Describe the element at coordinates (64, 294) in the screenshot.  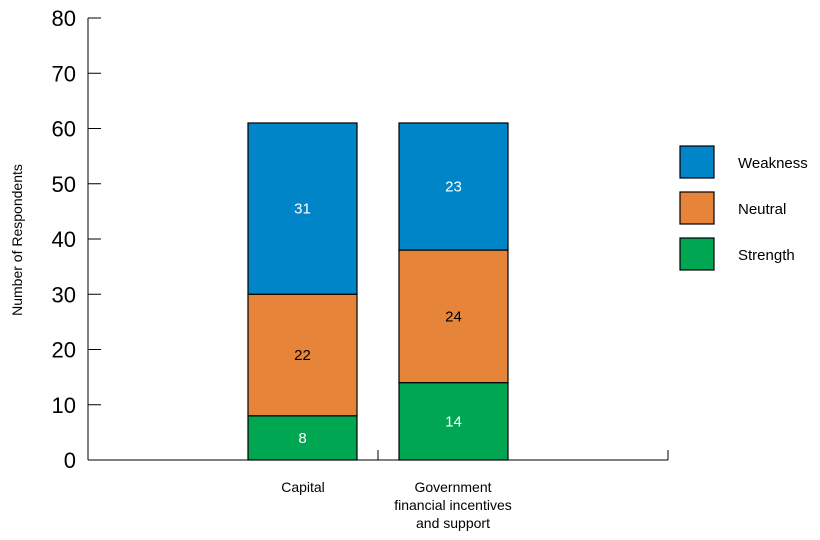
I see `y-tick-label: 30` at that location.